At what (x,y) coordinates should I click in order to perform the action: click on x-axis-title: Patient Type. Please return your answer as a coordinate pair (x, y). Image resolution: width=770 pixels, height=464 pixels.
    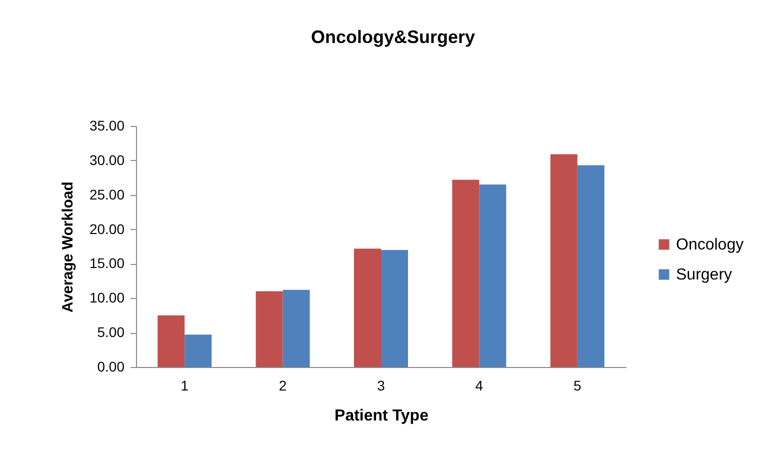
    Looking at the image, I should click on (381, 416).